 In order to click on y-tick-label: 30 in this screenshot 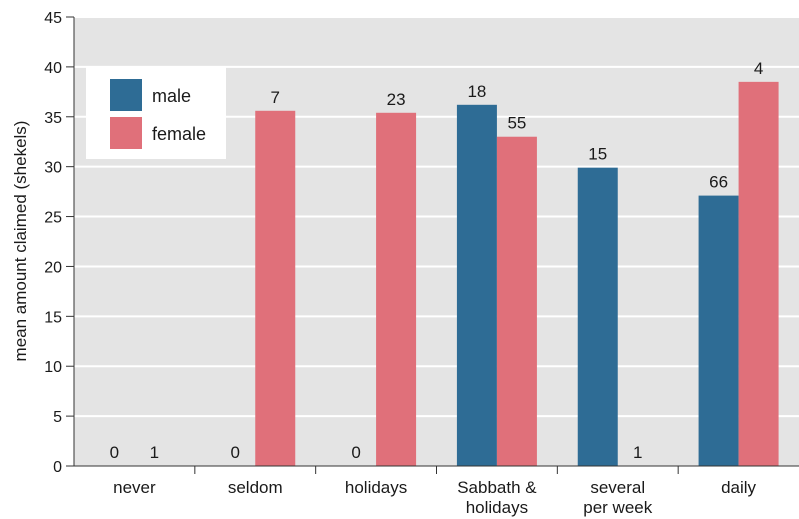, I will do `click(53, 168)`.